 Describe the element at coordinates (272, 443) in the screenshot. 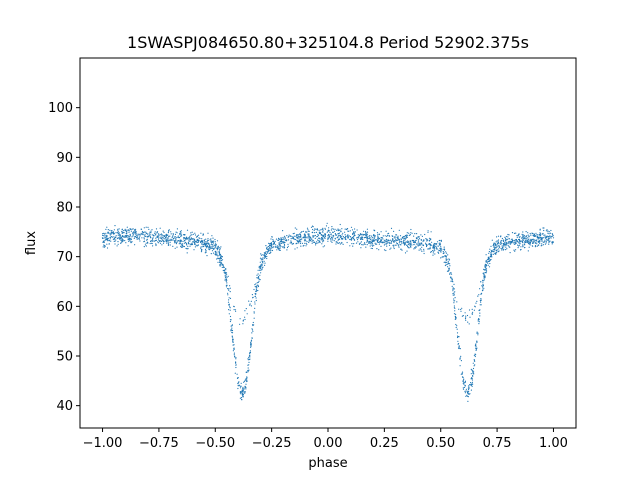

I see `x-tick-label: −0.25` at that location.